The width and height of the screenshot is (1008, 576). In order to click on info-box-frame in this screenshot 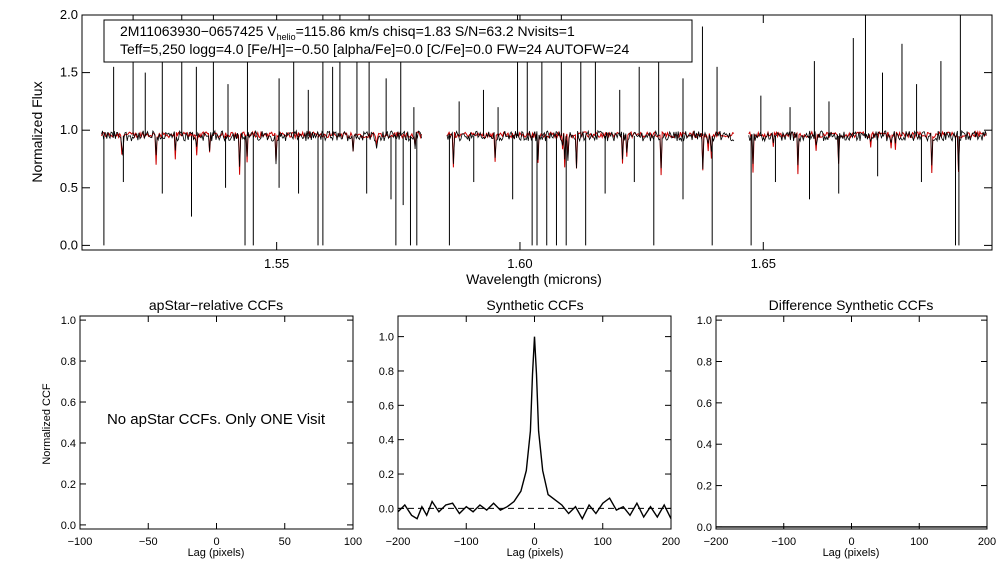, I will do `click(398, 41)`.